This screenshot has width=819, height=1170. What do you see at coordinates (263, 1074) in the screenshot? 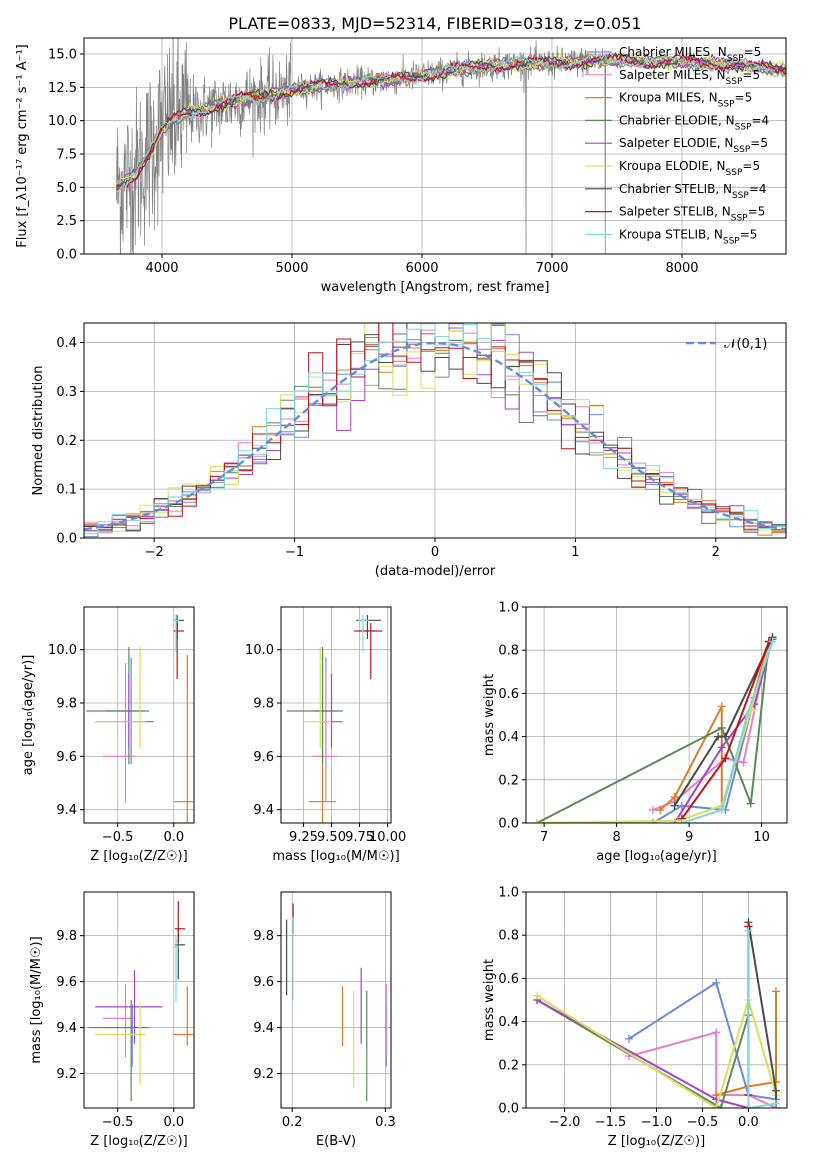
I see `y-tick-label: 9.2` at bounding box center [263, 1074].